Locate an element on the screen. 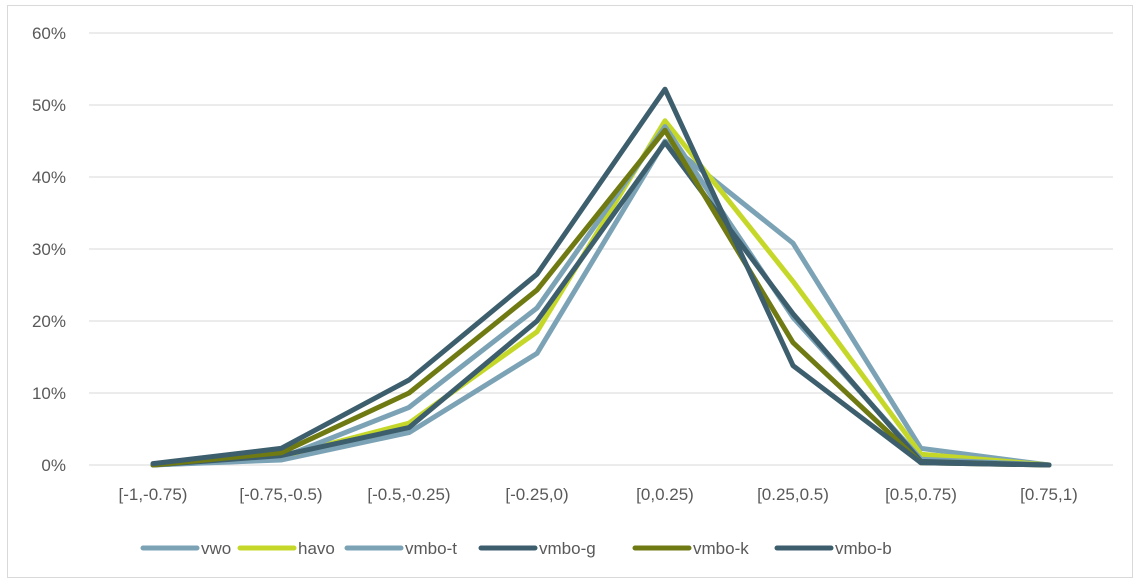  y-tick-label: 50% is located at coordinates (49, 105).